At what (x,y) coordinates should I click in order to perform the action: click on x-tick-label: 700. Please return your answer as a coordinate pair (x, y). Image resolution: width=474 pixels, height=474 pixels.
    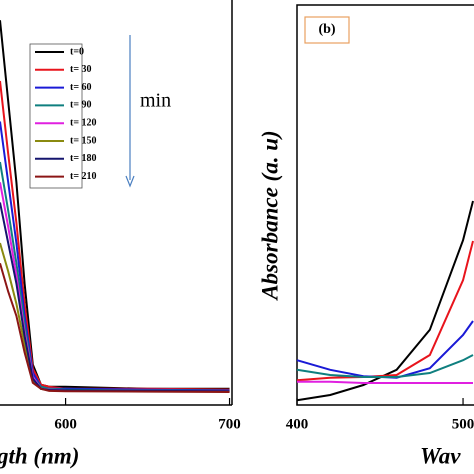
    Looking at the image, I should click on (229, 424).